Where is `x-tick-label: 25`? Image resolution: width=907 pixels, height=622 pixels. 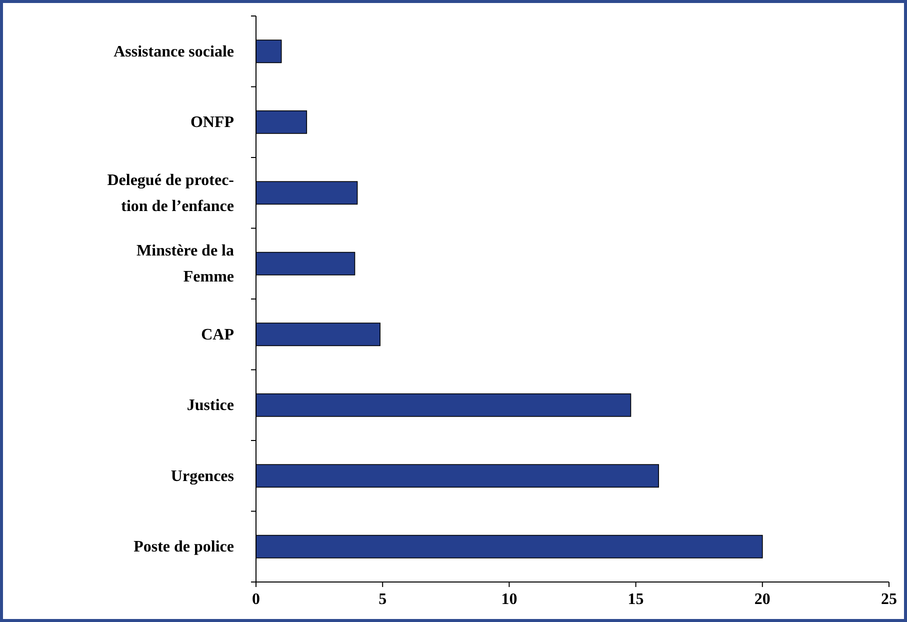 x-tick-label: 25 is located at coordinates (889, 599).